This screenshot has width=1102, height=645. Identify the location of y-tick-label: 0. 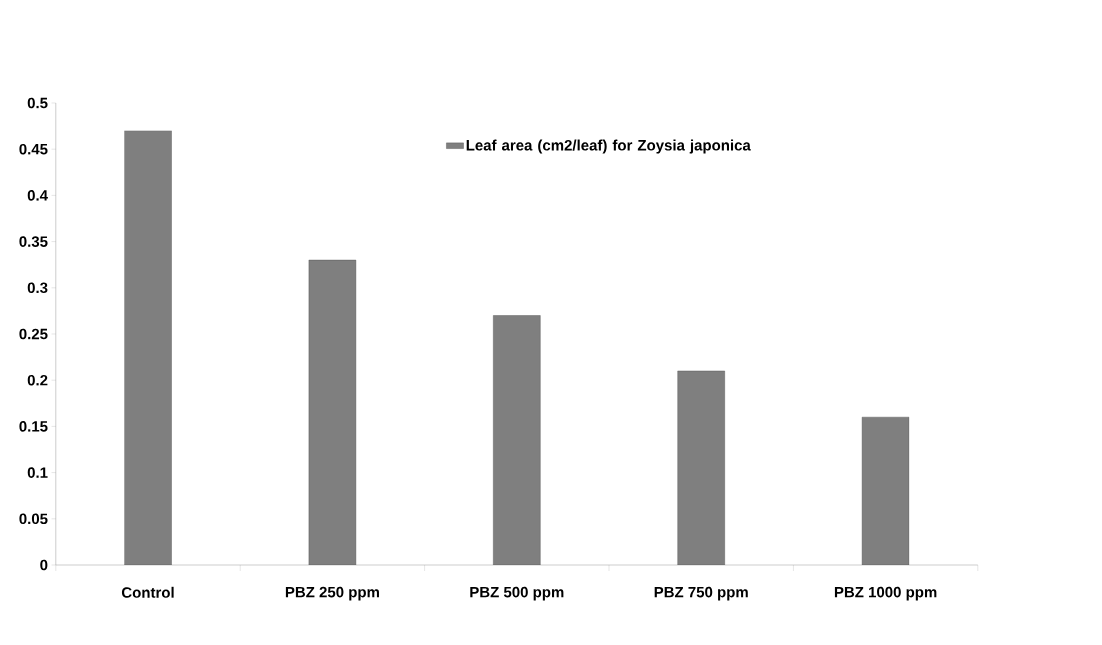
(44, 565).